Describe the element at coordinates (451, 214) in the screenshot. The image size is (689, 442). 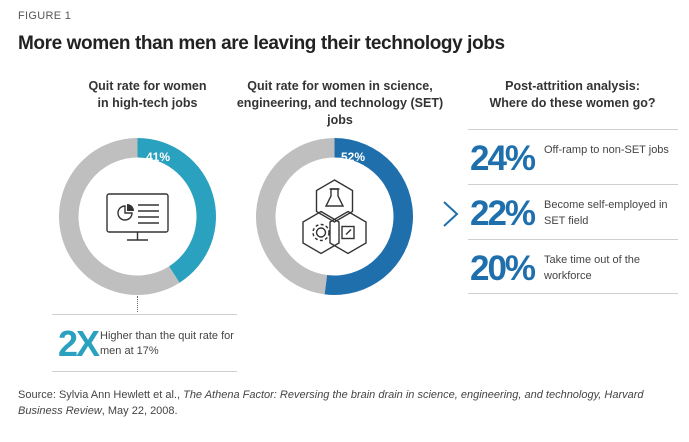
I see `arrow-right-icon` at that location.